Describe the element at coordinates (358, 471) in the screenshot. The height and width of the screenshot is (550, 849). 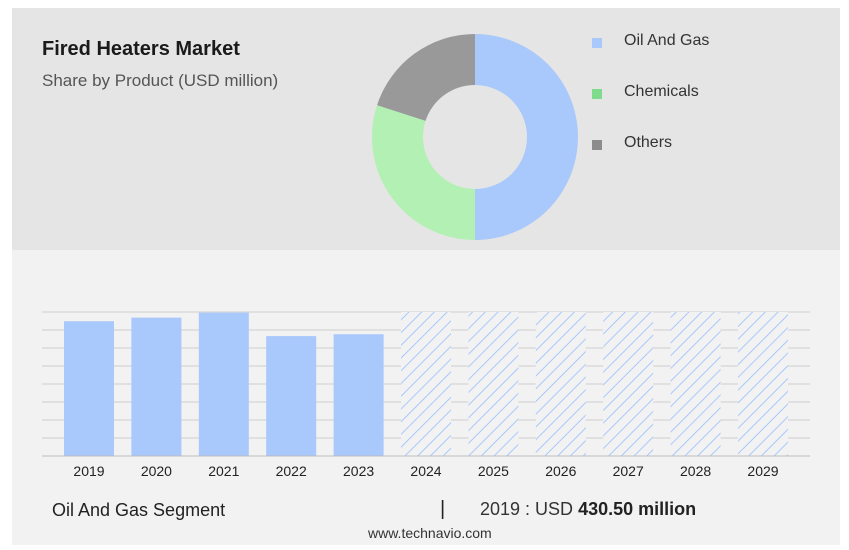
I see `x-tick-label: 2023` at that location.